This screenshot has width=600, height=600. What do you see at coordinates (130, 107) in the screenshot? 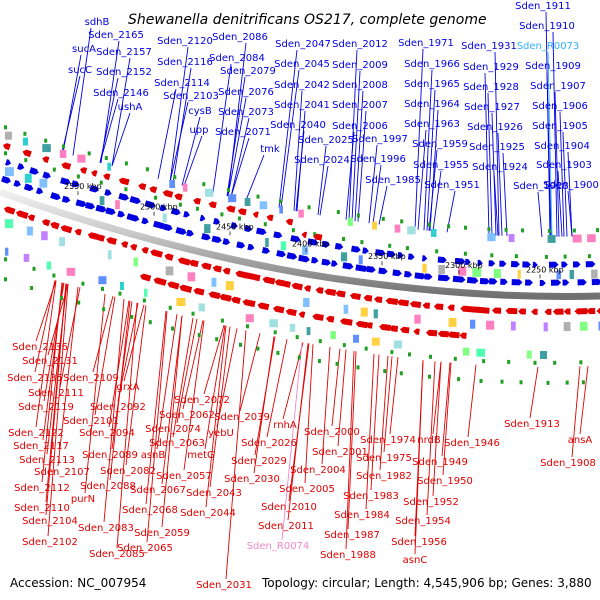
I see `gene-label-top: ushA` at bounding box center [130, 107].